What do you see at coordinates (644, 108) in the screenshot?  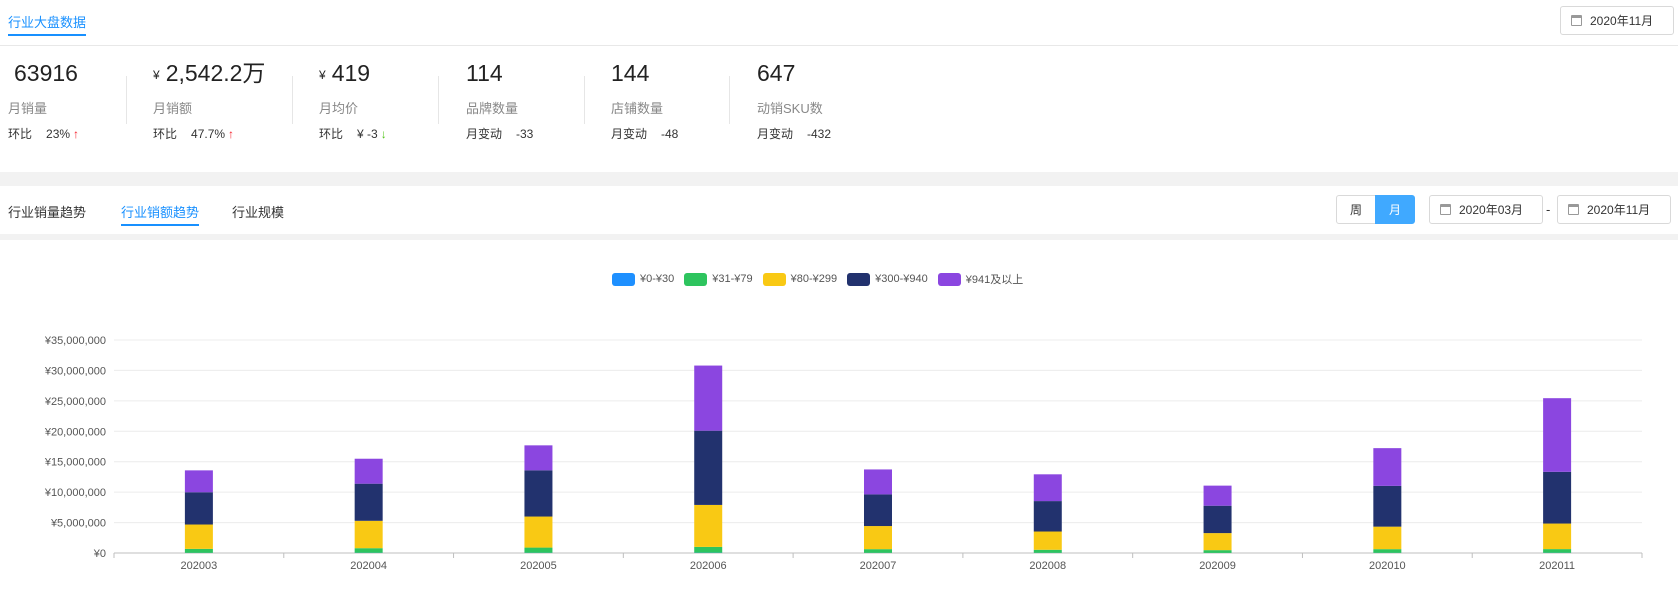 I see `metric-store-count: 144 店铺数量 月变动 -48` at bounding box center [644, 108].